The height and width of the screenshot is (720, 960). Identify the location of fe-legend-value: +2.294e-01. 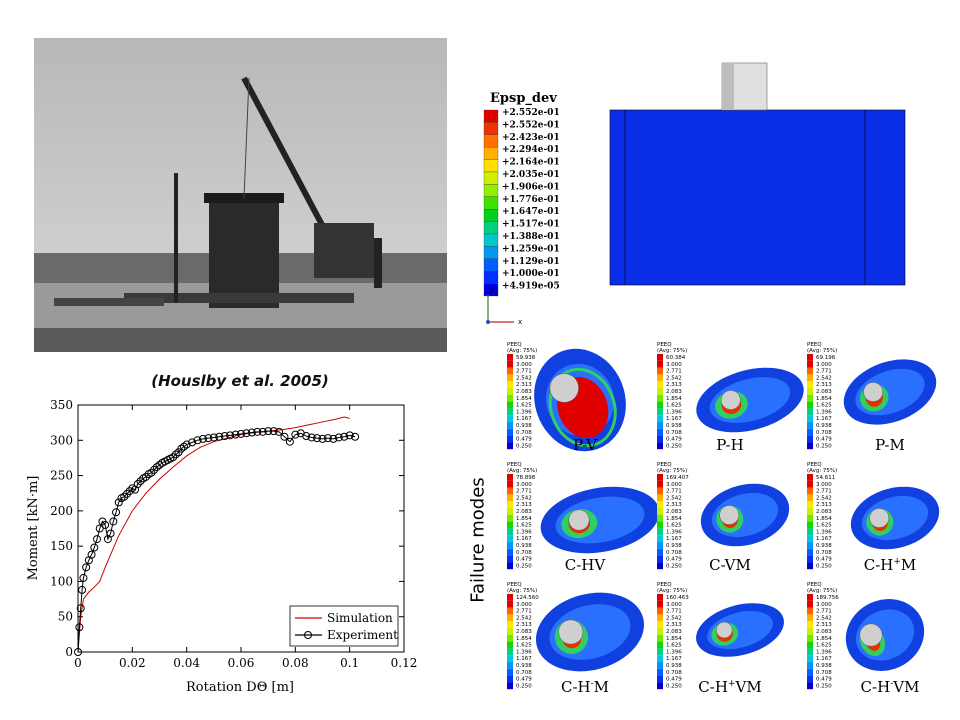
(531, 150).